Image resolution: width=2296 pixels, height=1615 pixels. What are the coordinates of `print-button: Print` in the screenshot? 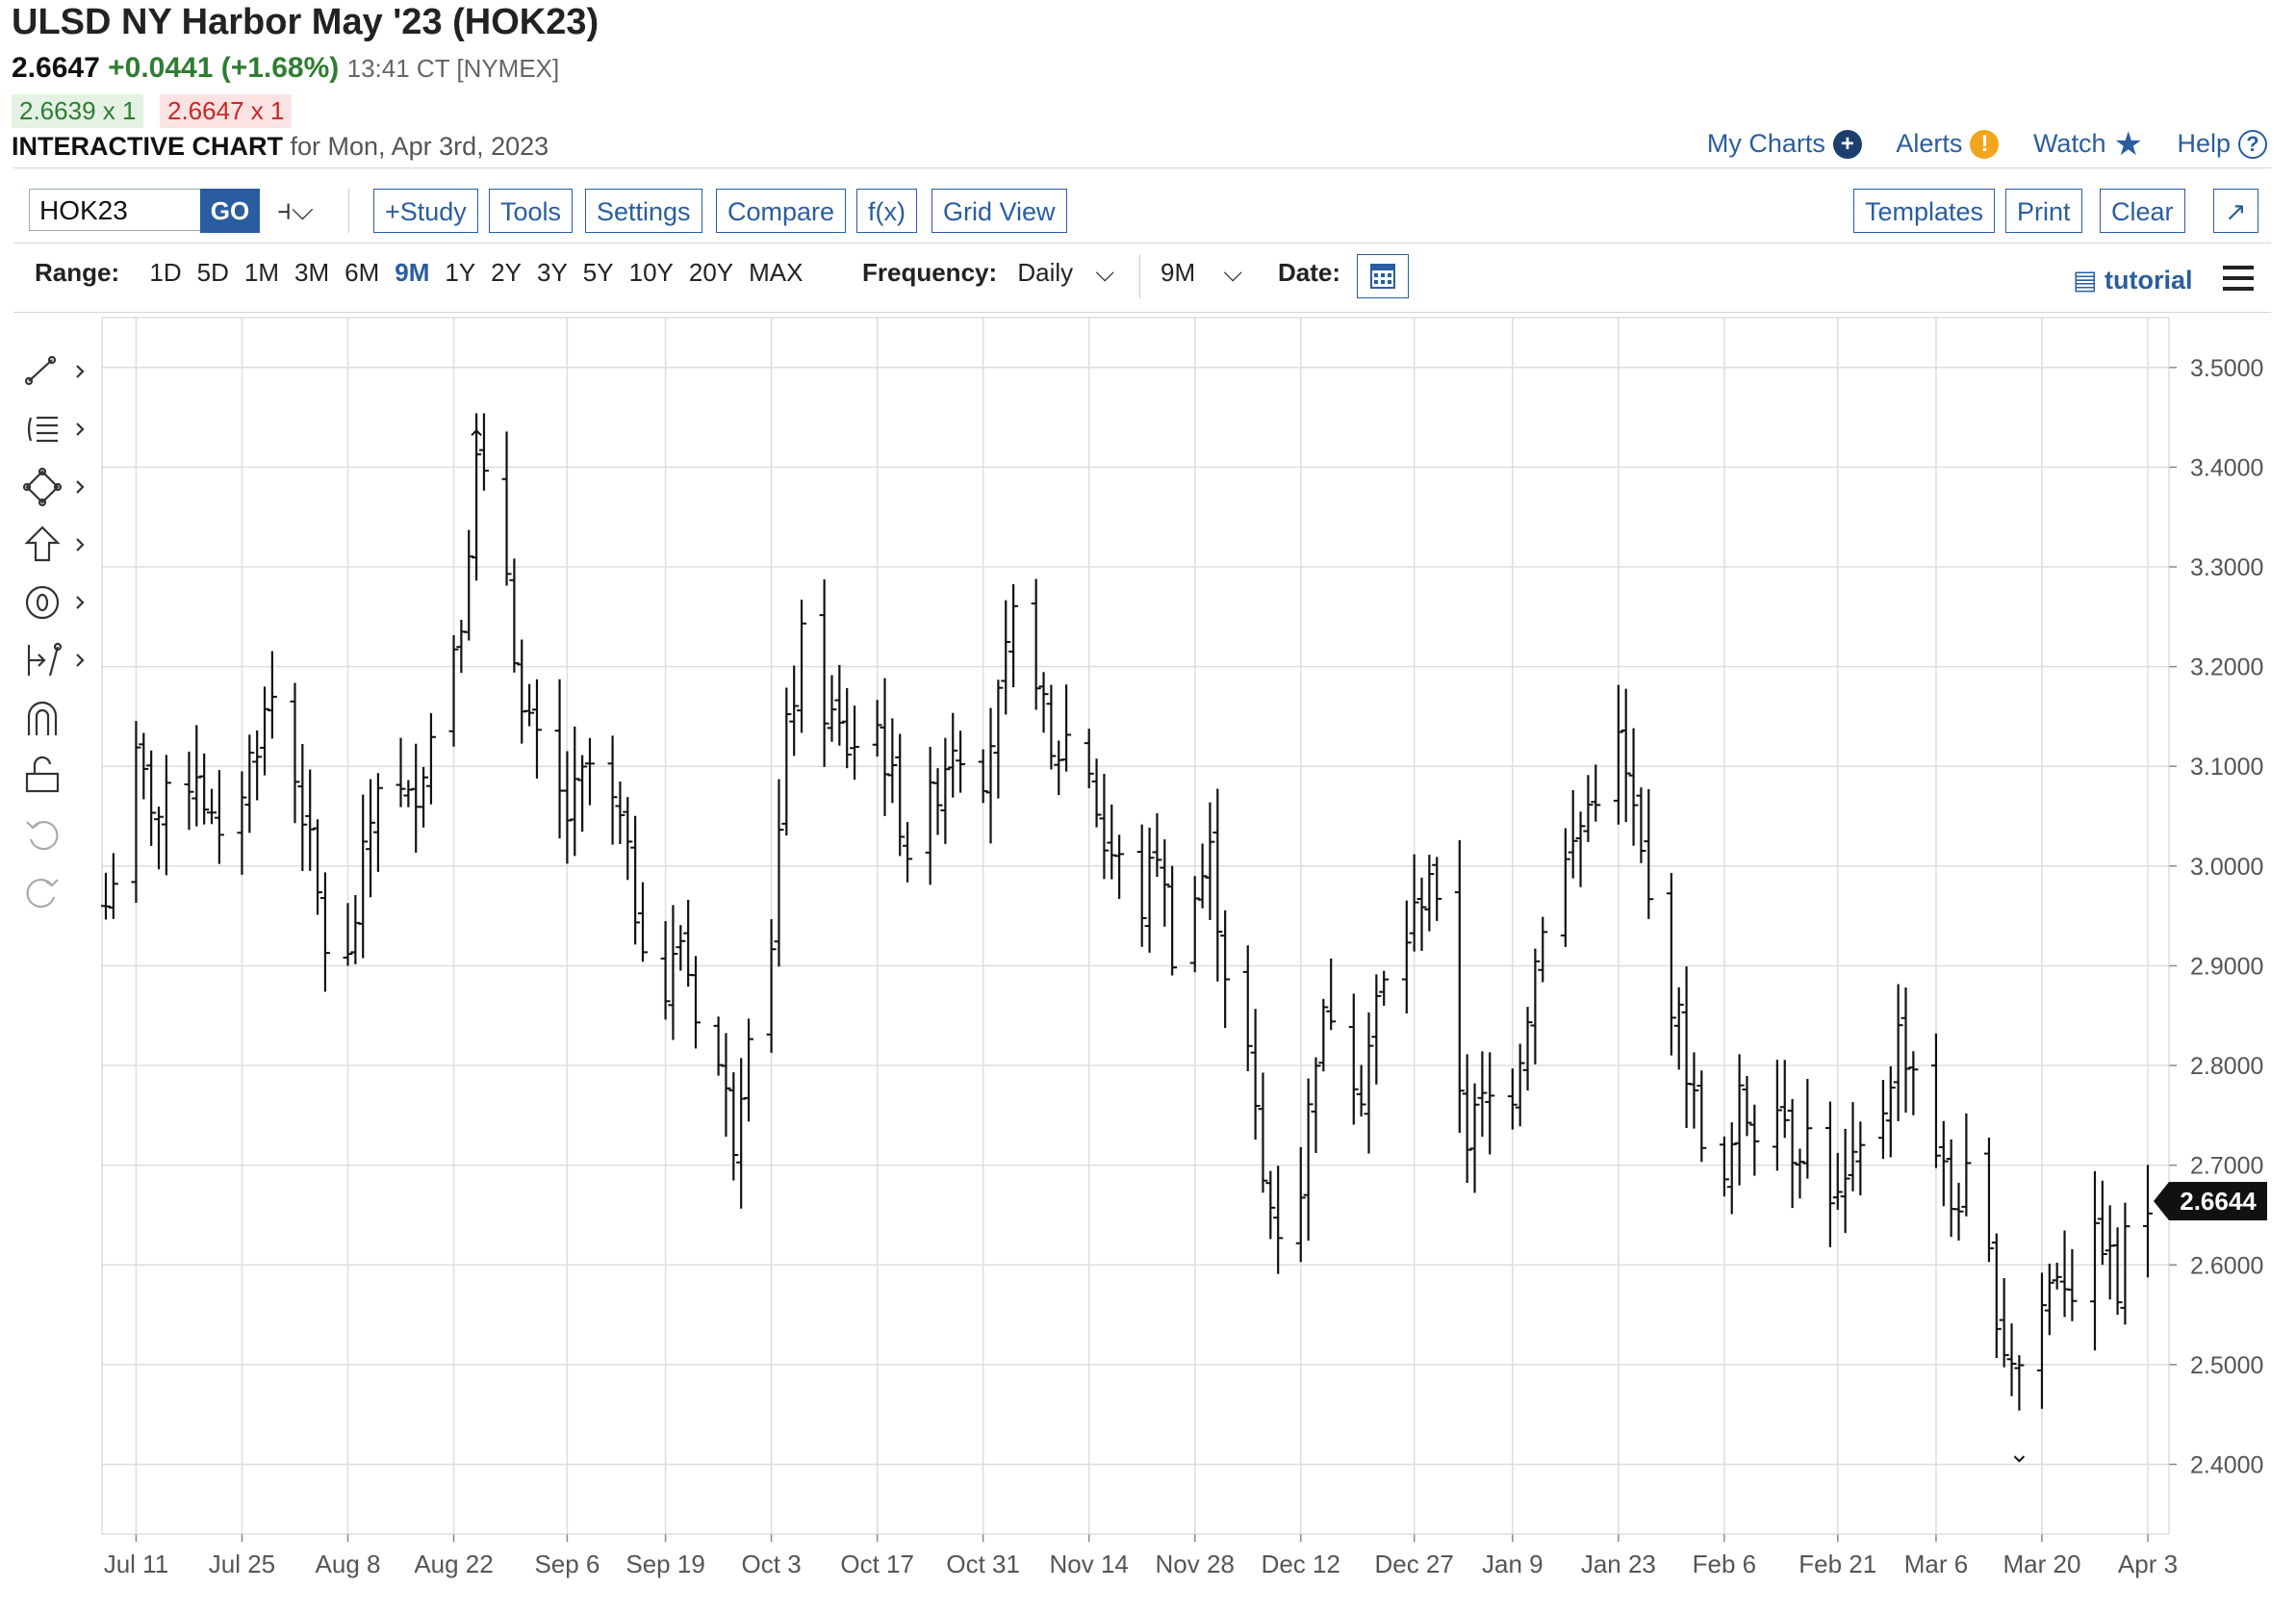 It's located at (2043, 211).